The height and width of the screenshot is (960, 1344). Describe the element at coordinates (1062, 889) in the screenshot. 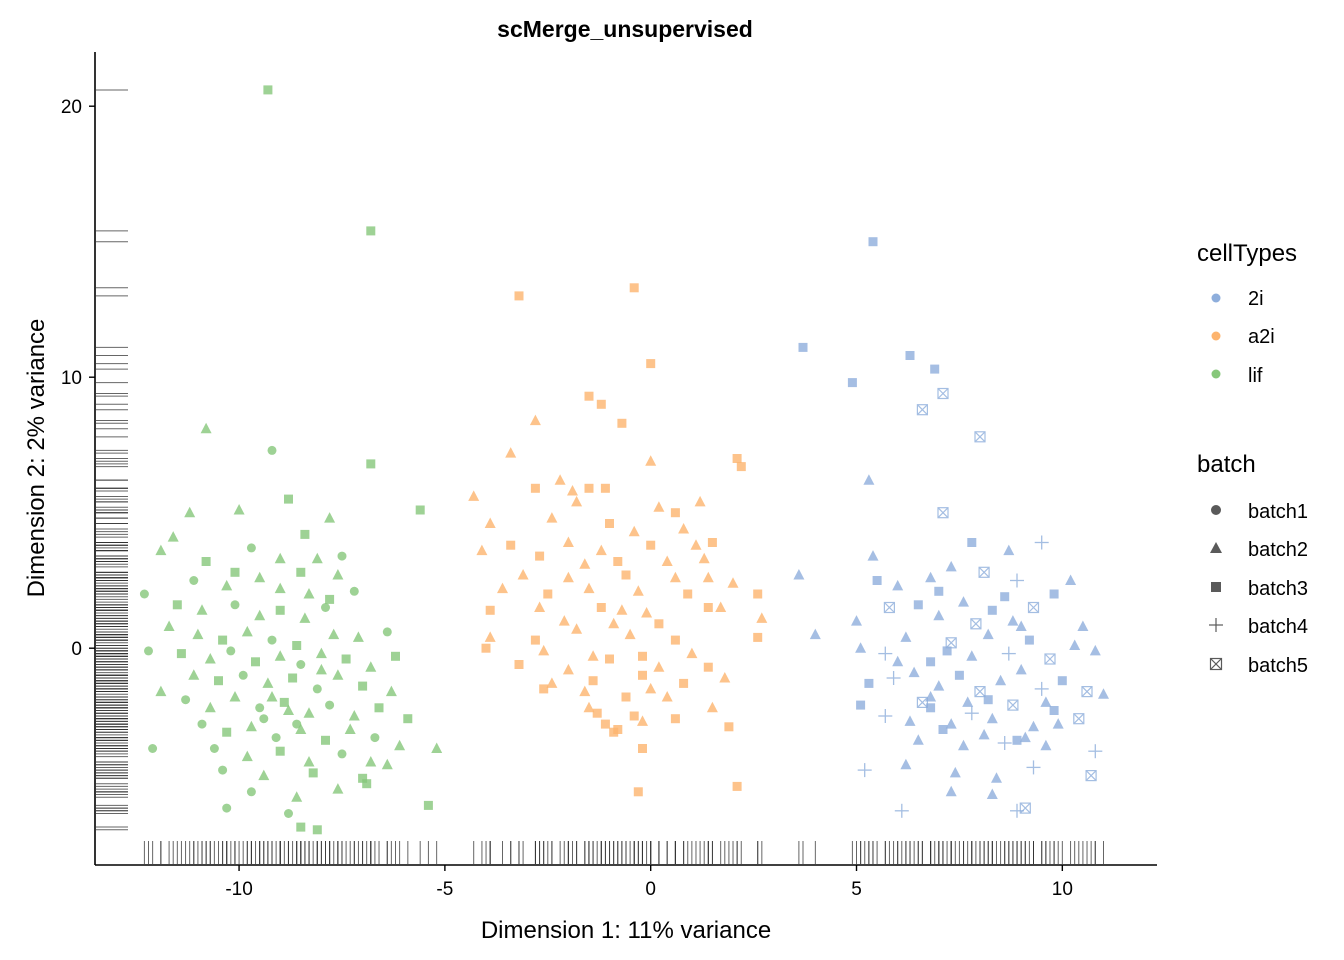

I see `x-tick-label: 10` at that location.